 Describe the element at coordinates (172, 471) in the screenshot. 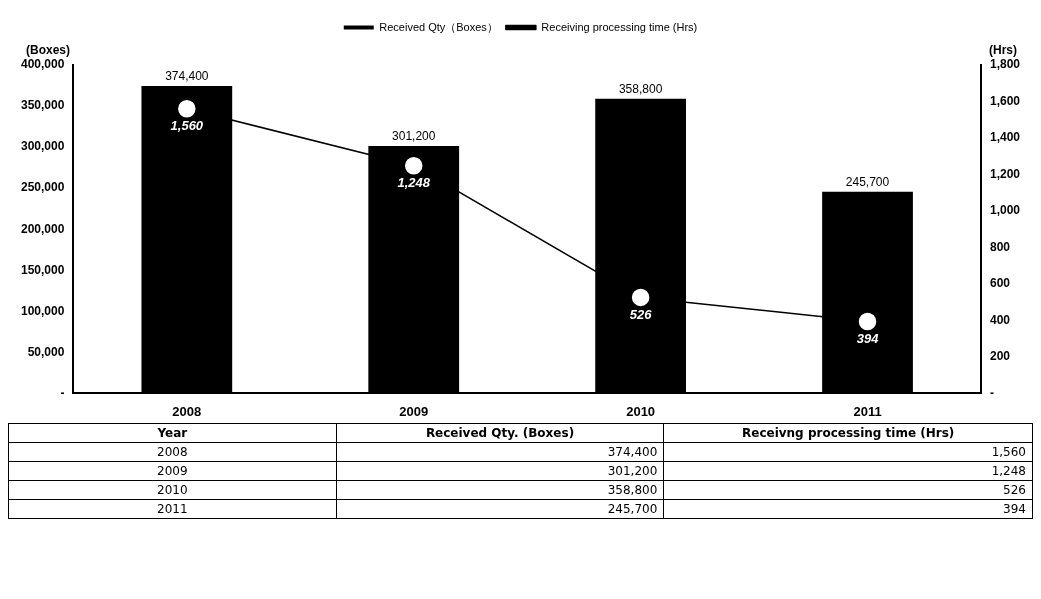

I see `category-label: 2009` at that location.